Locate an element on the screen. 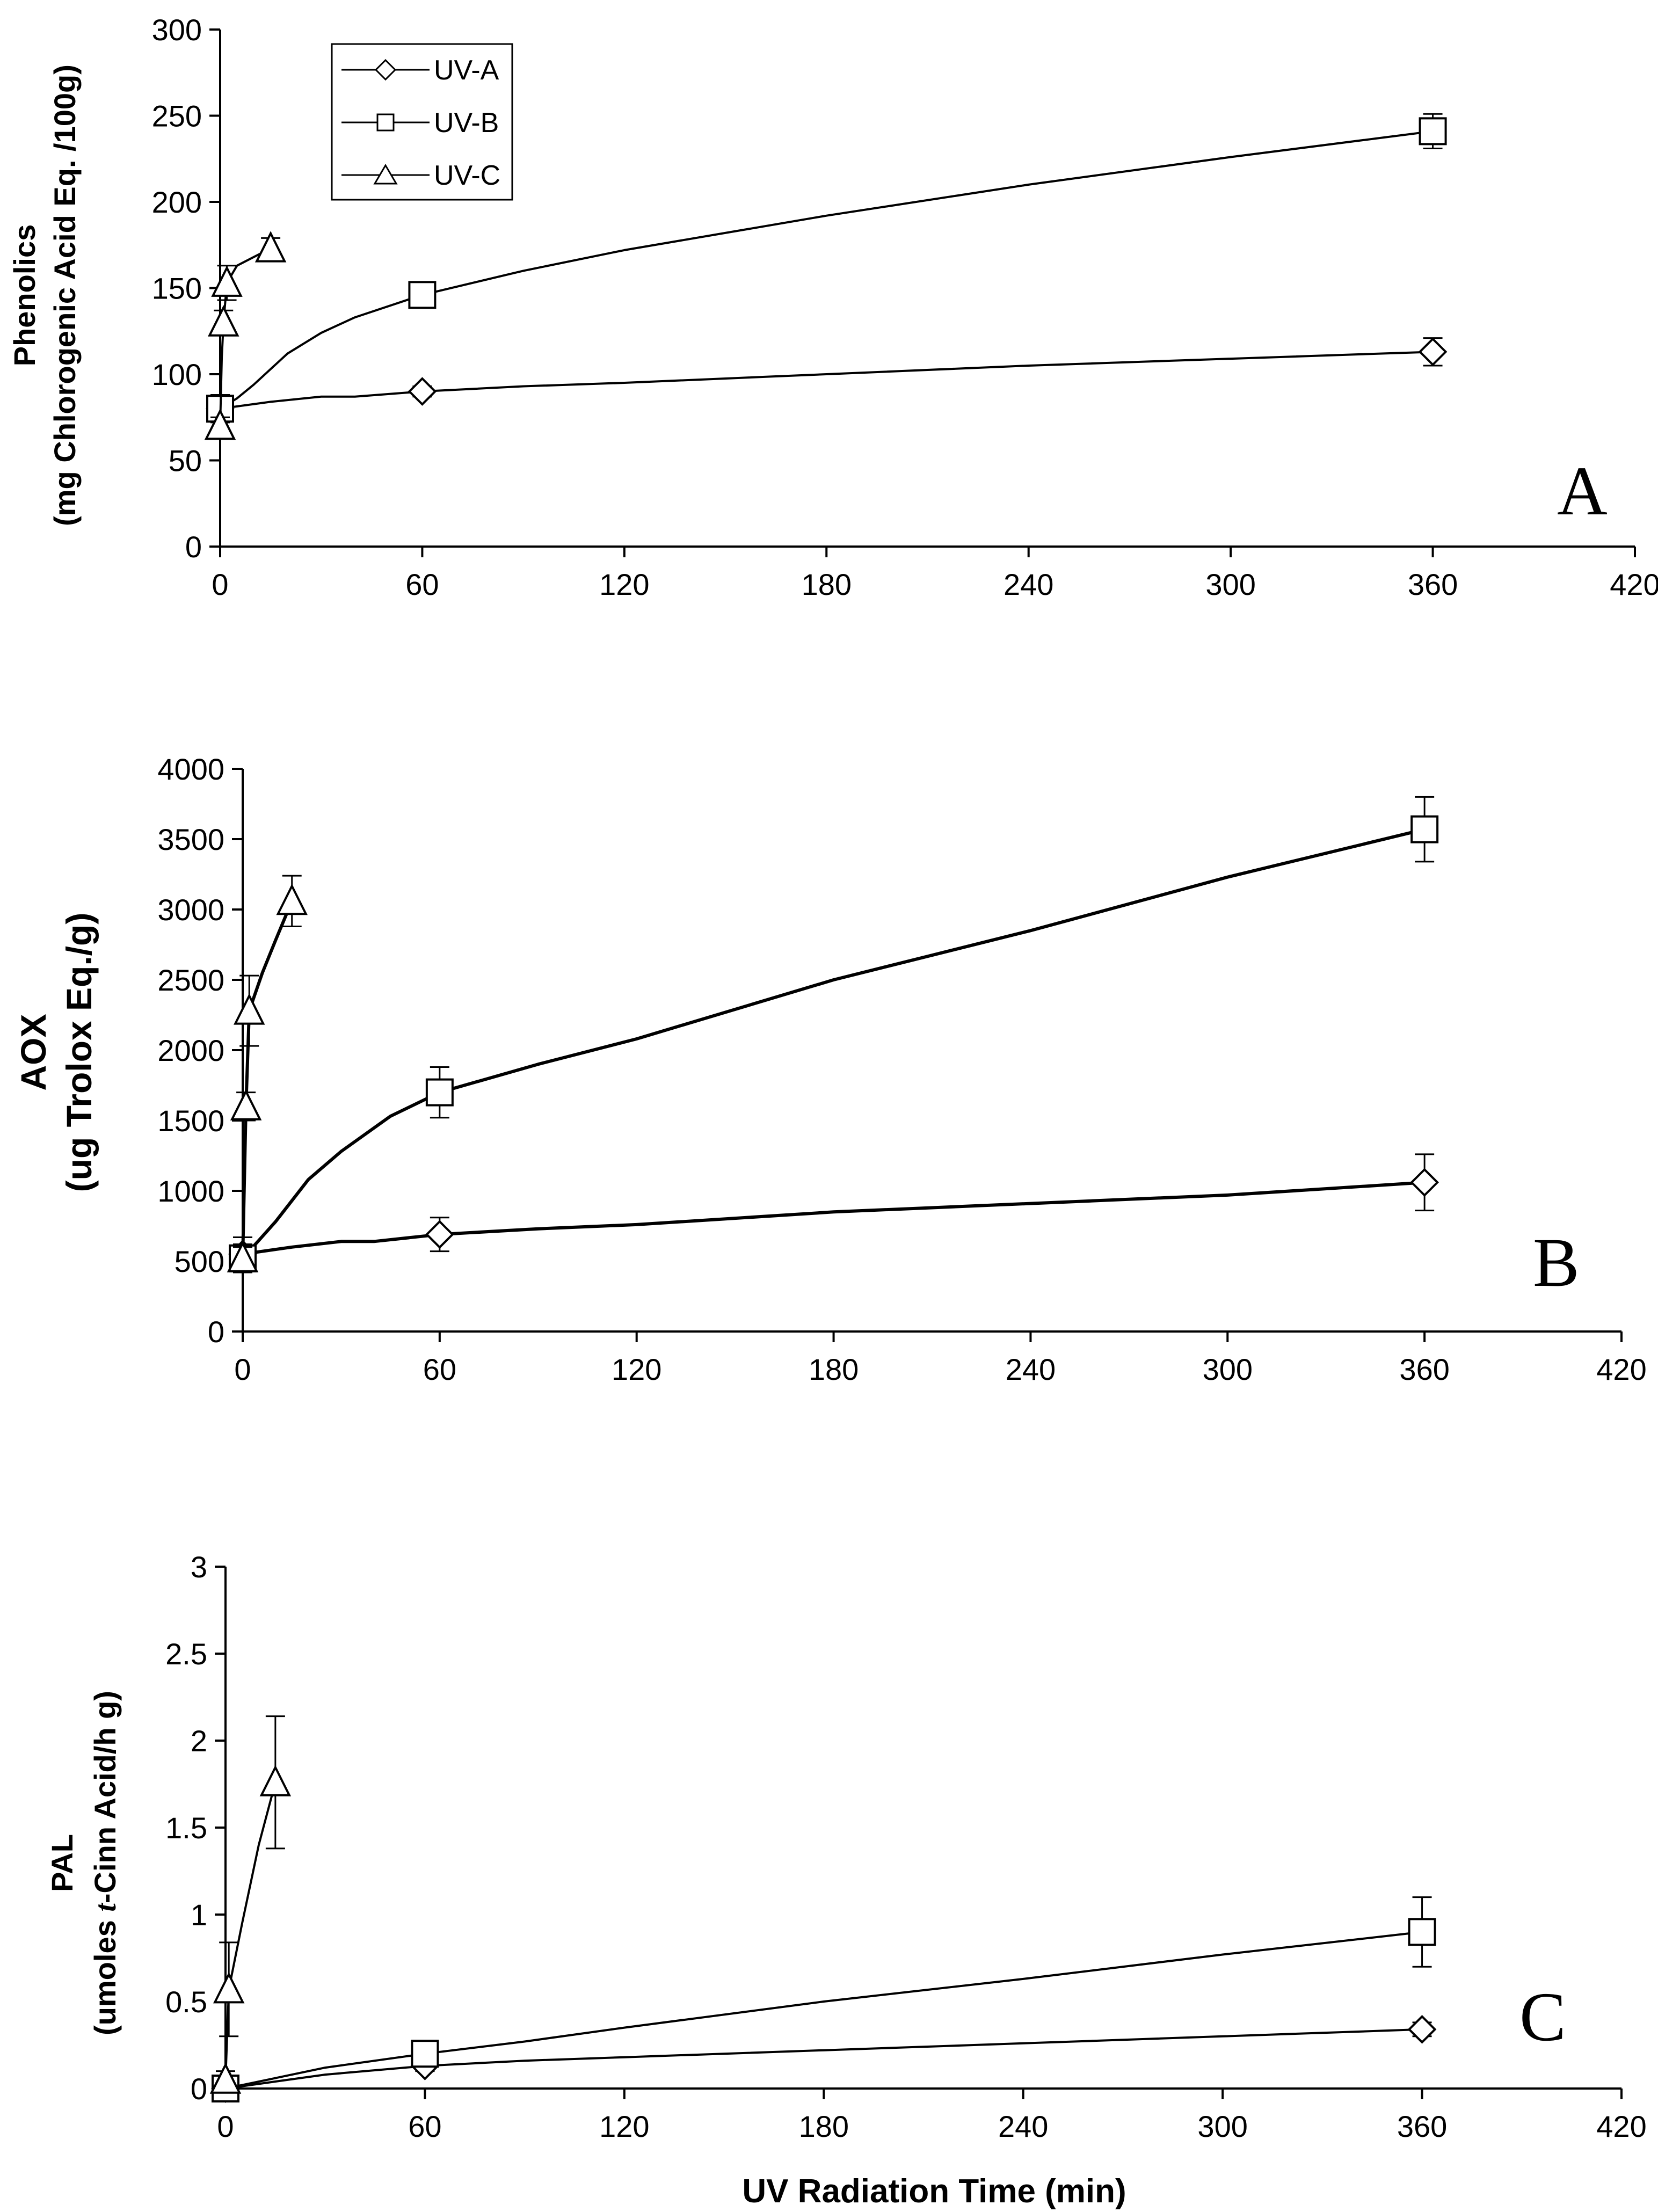 This screenshot has height=2212, width=1658. panel-a-x-tick-label: 300 is located at coordinates (1230, 584).